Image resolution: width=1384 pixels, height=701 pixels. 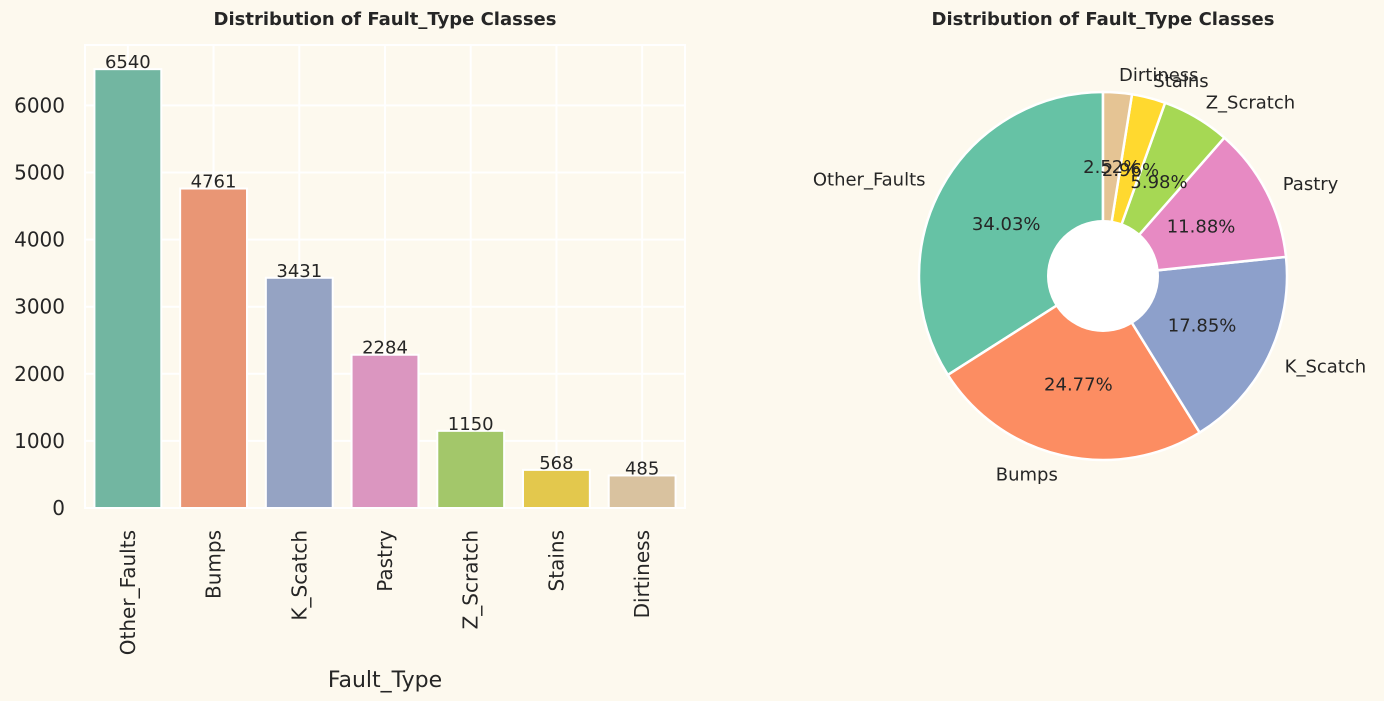 What do you see at coordinates (214, 182) in the screenshot?
I see `bar-value-label: 4761` at bounding box center [214, 182].